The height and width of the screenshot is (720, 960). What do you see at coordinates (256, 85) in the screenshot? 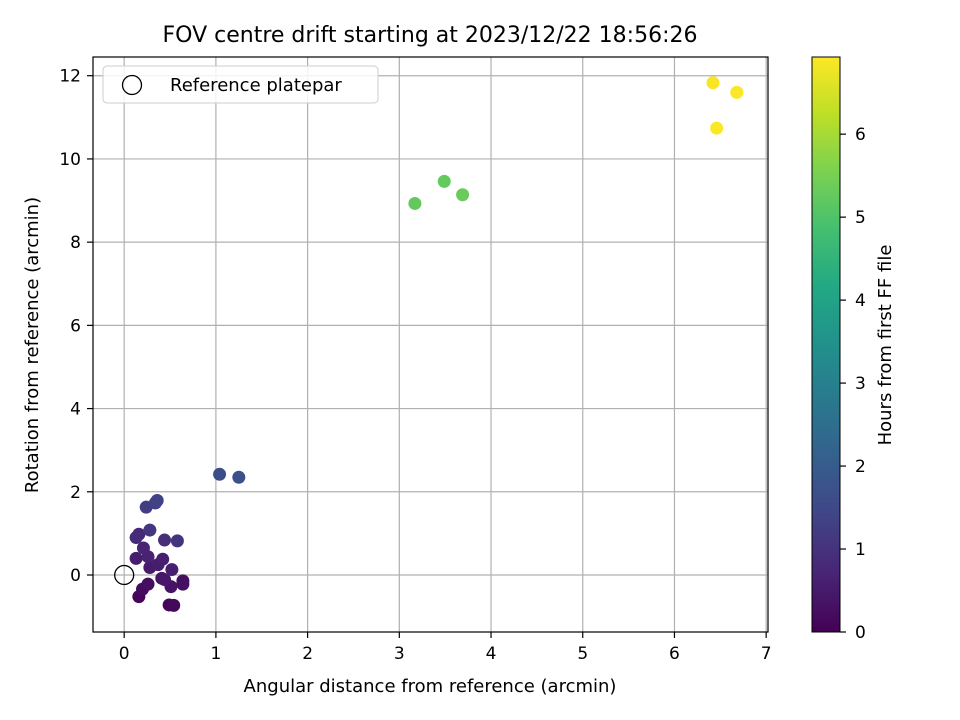
I see `legend-reference-label: Reference platepar` at bounding box center [256, 85].